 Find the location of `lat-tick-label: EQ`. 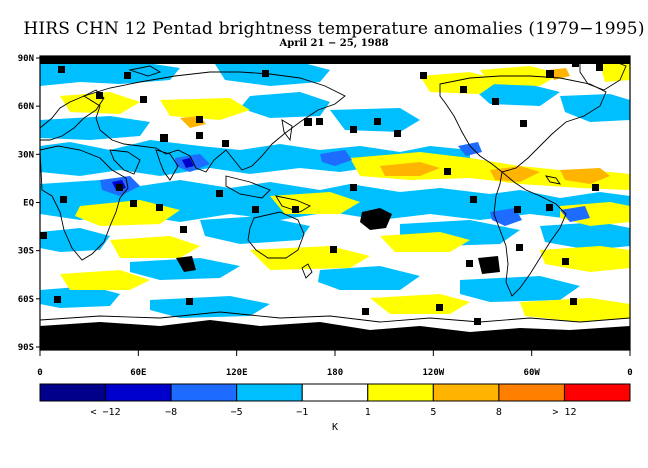

lat-tick-label: EQ is located at coordinates (28, 204).